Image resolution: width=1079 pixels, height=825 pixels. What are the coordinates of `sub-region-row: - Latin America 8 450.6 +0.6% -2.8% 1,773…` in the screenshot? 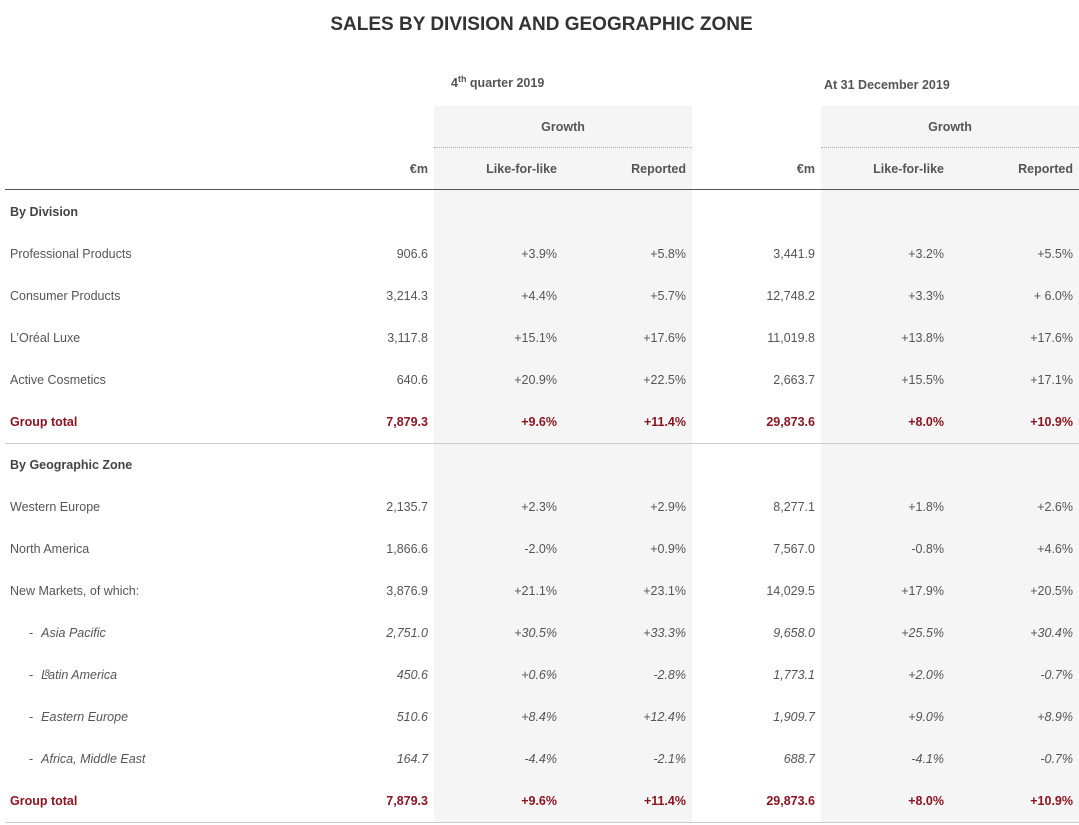 It's located at (539, 678).